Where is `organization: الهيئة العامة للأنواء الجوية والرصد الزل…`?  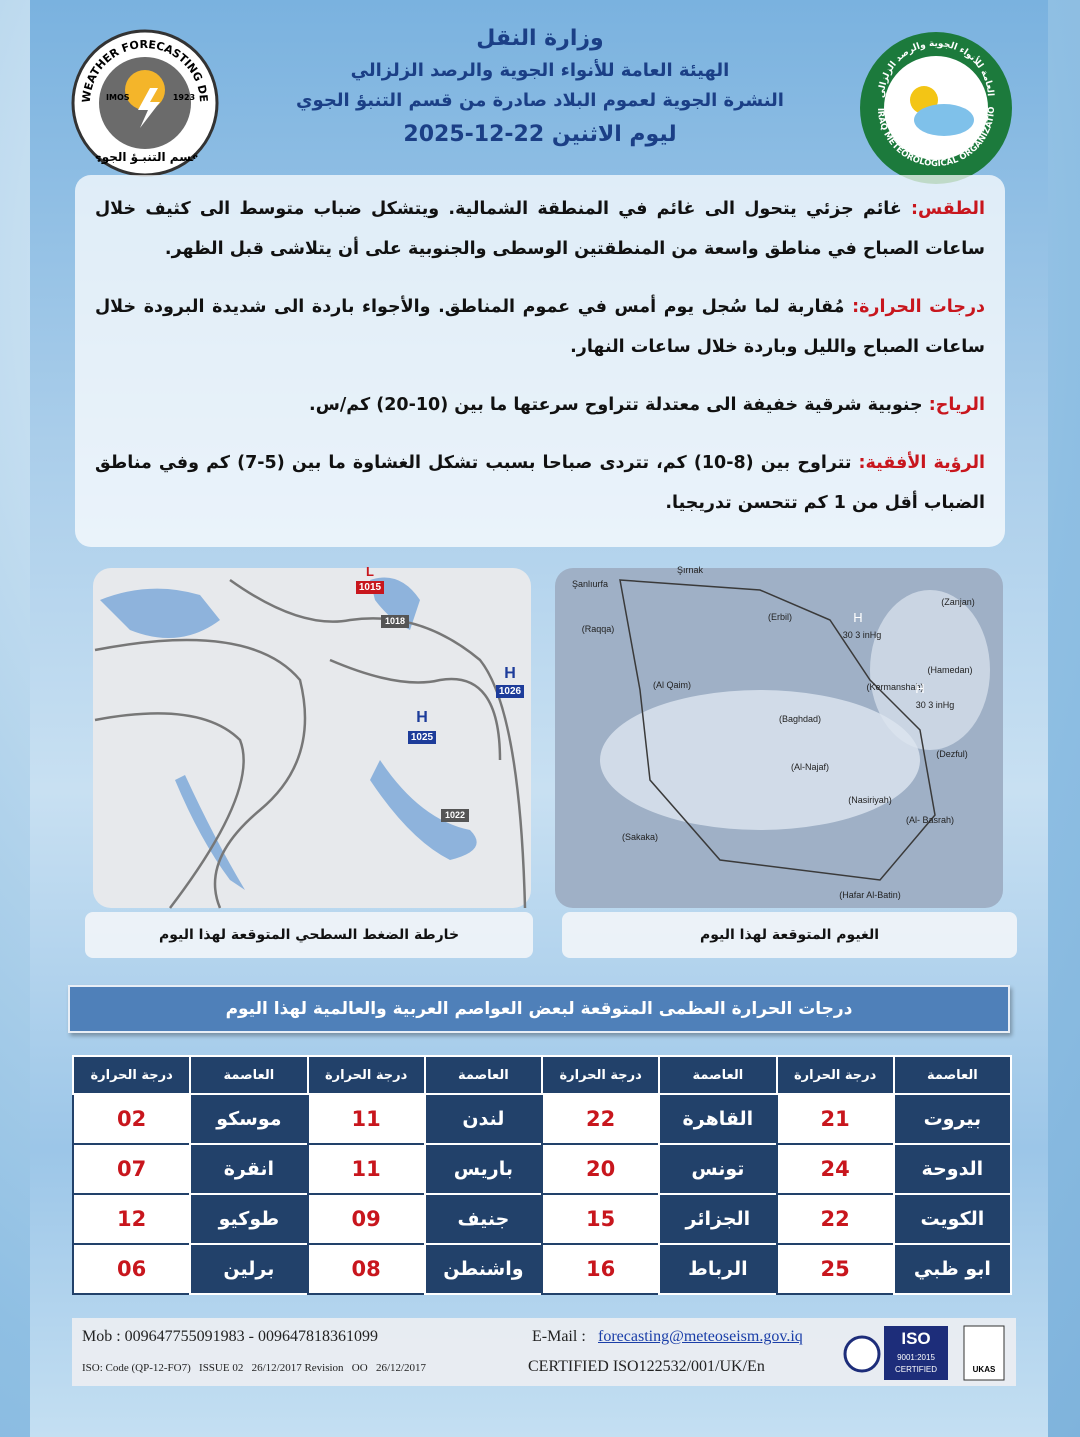
organization: الهيئة العامة للأنواء الجوية والرصد الزل… is located at coordinates (540, 70).